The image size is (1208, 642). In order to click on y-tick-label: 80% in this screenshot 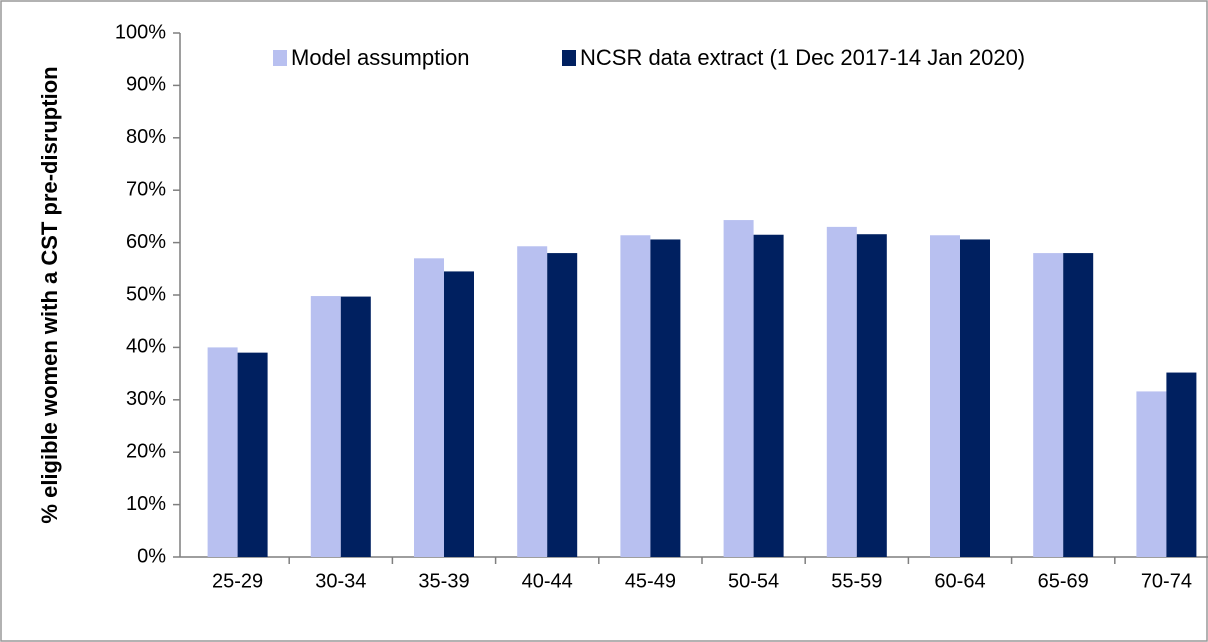, I will do `click(146, 137)`.